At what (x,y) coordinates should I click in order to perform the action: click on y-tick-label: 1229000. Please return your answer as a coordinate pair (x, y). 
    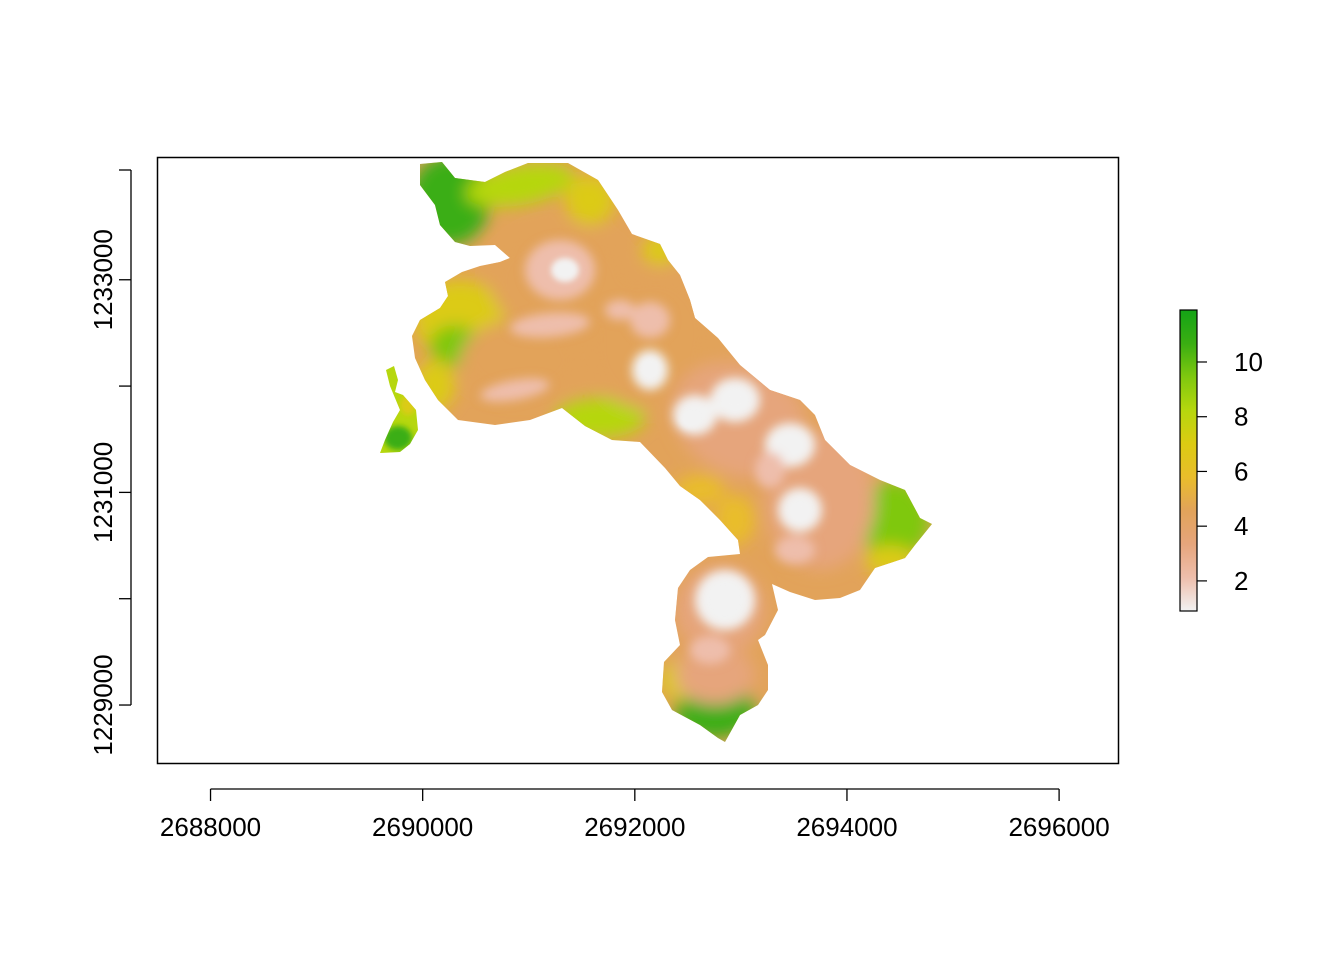
    Looking at the image, I should click on (103, 704).